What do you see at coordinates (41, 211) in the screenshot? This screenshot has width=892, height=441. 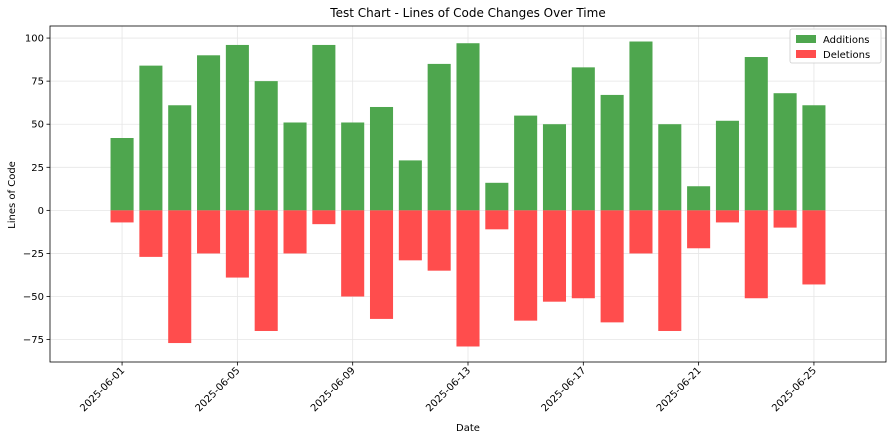 I see `y-tick-label: 0` at bounding box center [41, 211].